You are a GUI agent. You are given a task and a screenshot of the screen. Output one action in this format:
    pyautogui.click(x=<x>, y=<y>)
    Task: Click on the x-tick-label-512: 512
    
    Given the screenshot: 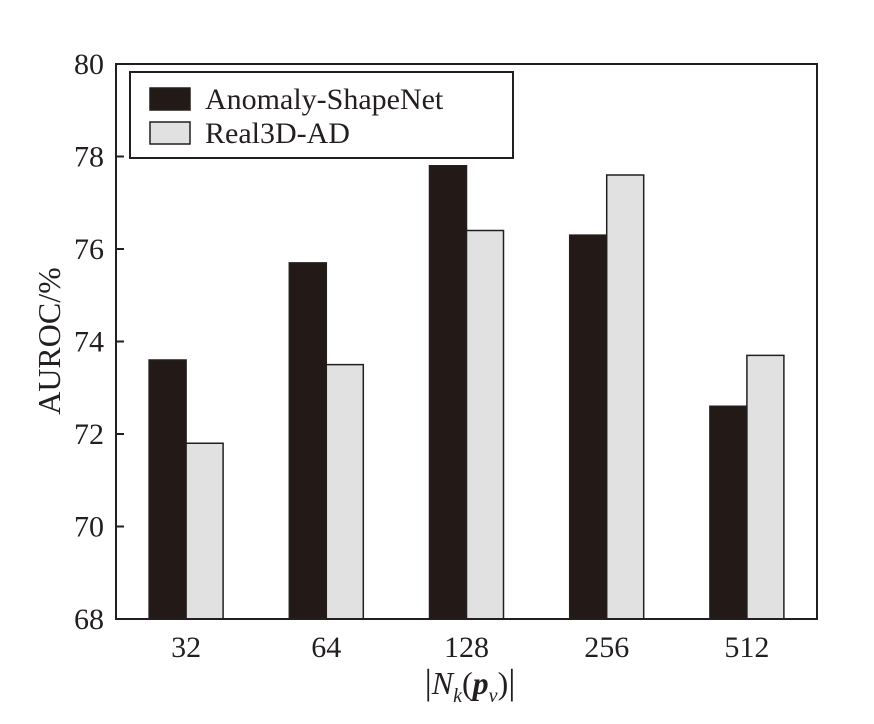 What is the action you would take?
    pyautogui.click(x=746, y=647)
    